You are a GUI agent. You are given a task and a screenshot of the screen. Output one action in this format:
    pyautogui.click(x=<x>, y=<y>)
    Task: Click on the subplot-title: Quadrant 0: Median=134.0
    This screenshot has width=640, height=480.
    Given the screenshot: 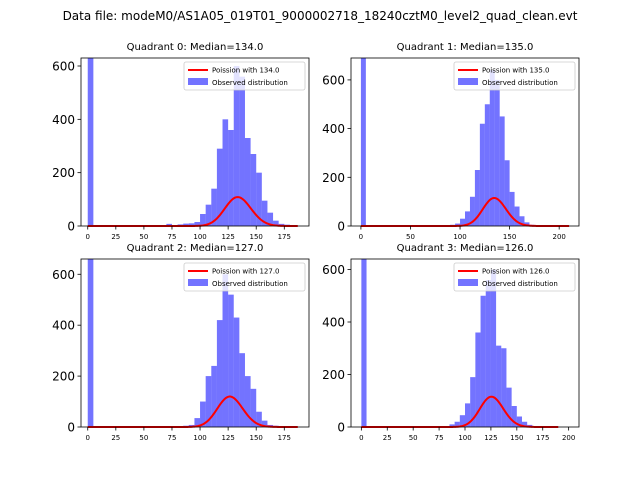 What is the action you would take?
    pyautogui.click(x=195, y=47)
    